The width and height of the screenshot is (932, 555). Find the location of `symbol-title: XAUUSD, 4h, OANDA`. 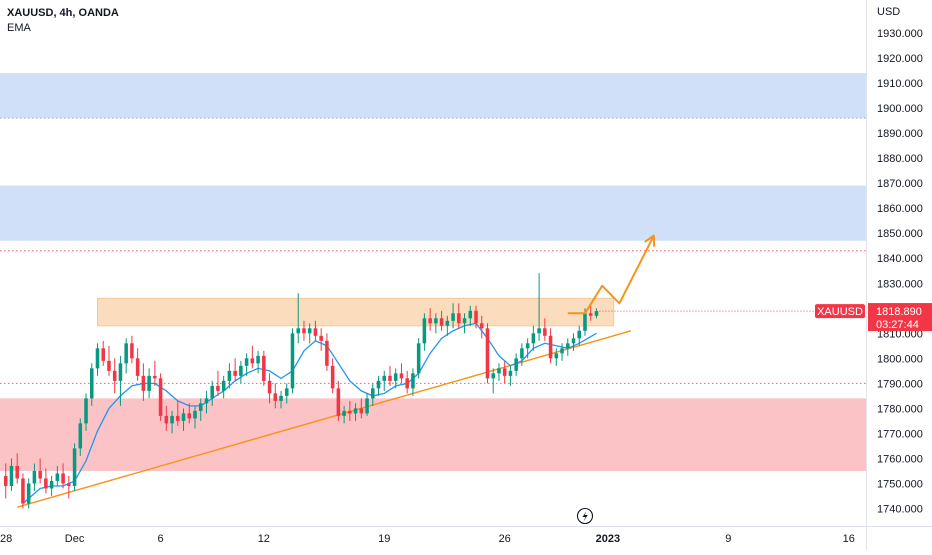

symbol-title: XAUUSD, 4h, OANDA is located at coordinates (63, 13).